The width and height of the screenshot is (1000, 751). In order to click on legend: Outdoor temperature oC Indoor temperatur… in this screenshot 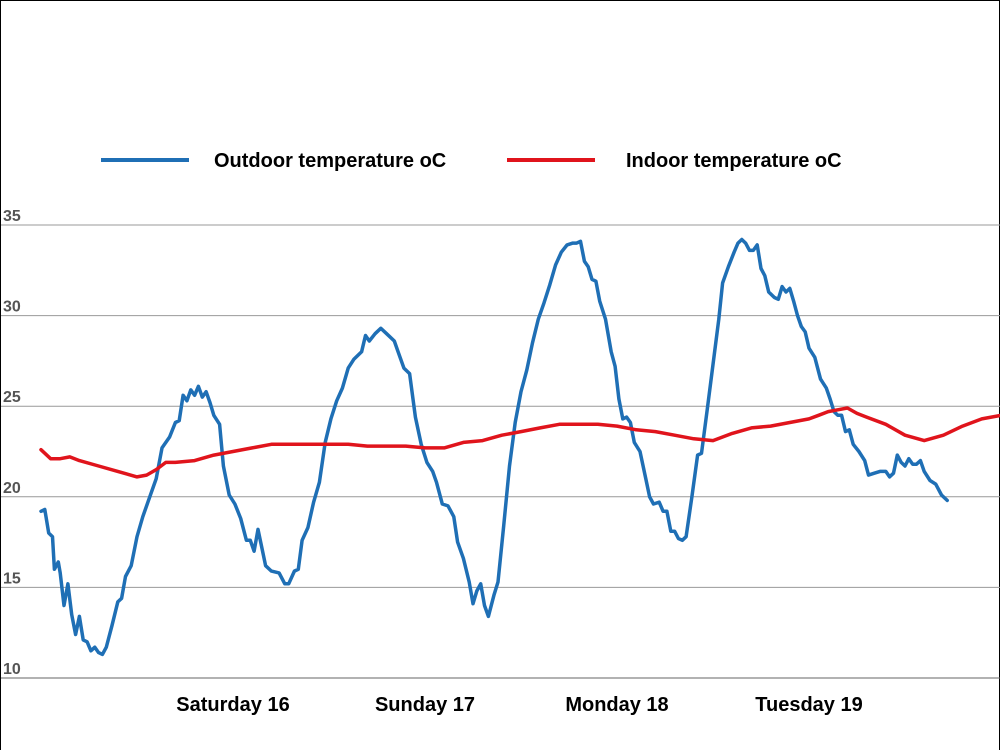, I will do `click(471, 161)`.